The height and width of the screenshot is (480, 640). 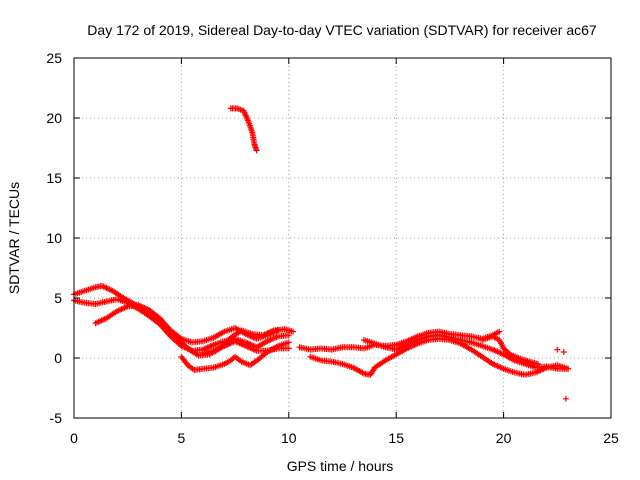 I want to click on y-tick-label: -5, so click(x=56, y=418).